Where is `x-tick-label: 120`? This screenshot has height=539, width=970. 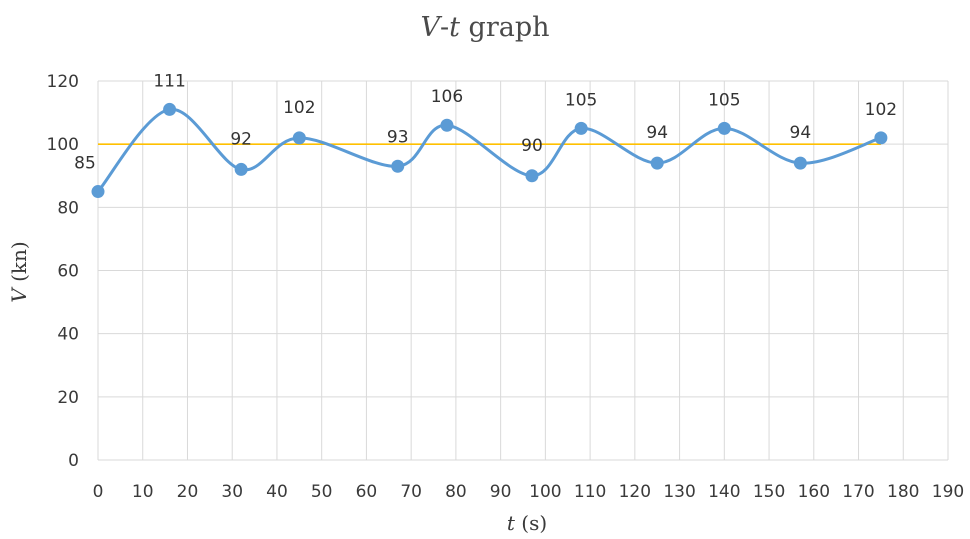
x-tick-label: 120 is located at coordinates (635, 492).